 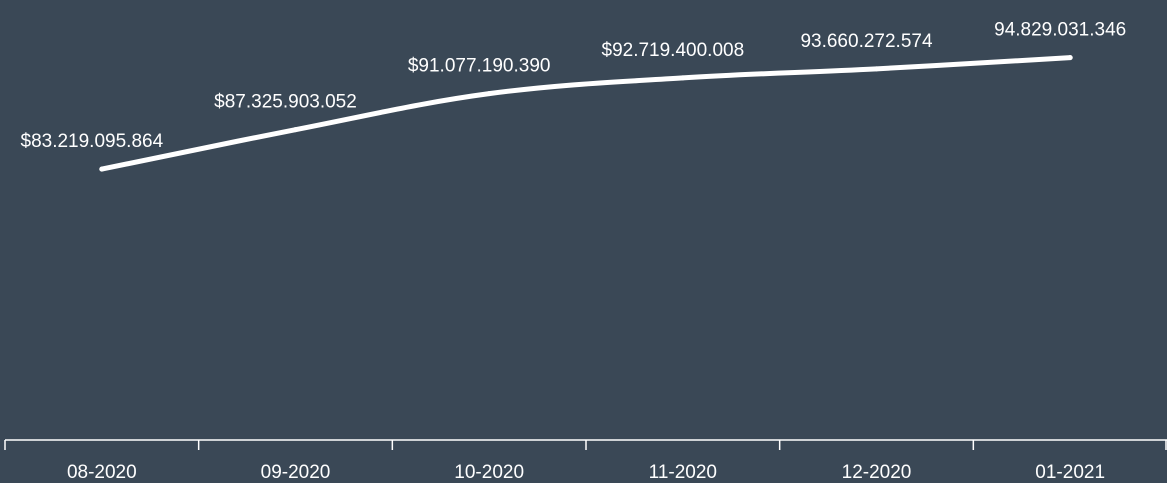 What do you see at coordinates (877, 472) in the screenshot?
I see `x-tick-label: 12-2020` at bounding box center [877, 472].